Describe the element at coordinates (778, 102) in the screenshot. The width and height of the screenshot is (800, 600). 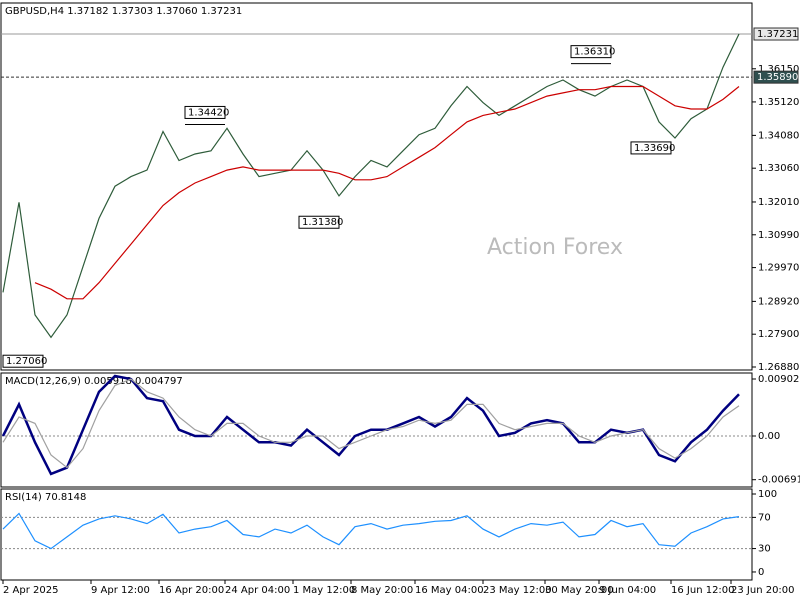
I see `y-tick-label: 1.35120` at that location.